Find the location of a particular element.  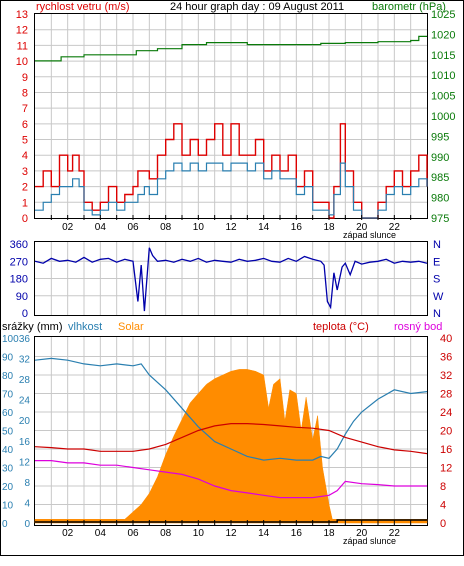

pressure-tick-label: 1005 is located at coordinates (443, 97).